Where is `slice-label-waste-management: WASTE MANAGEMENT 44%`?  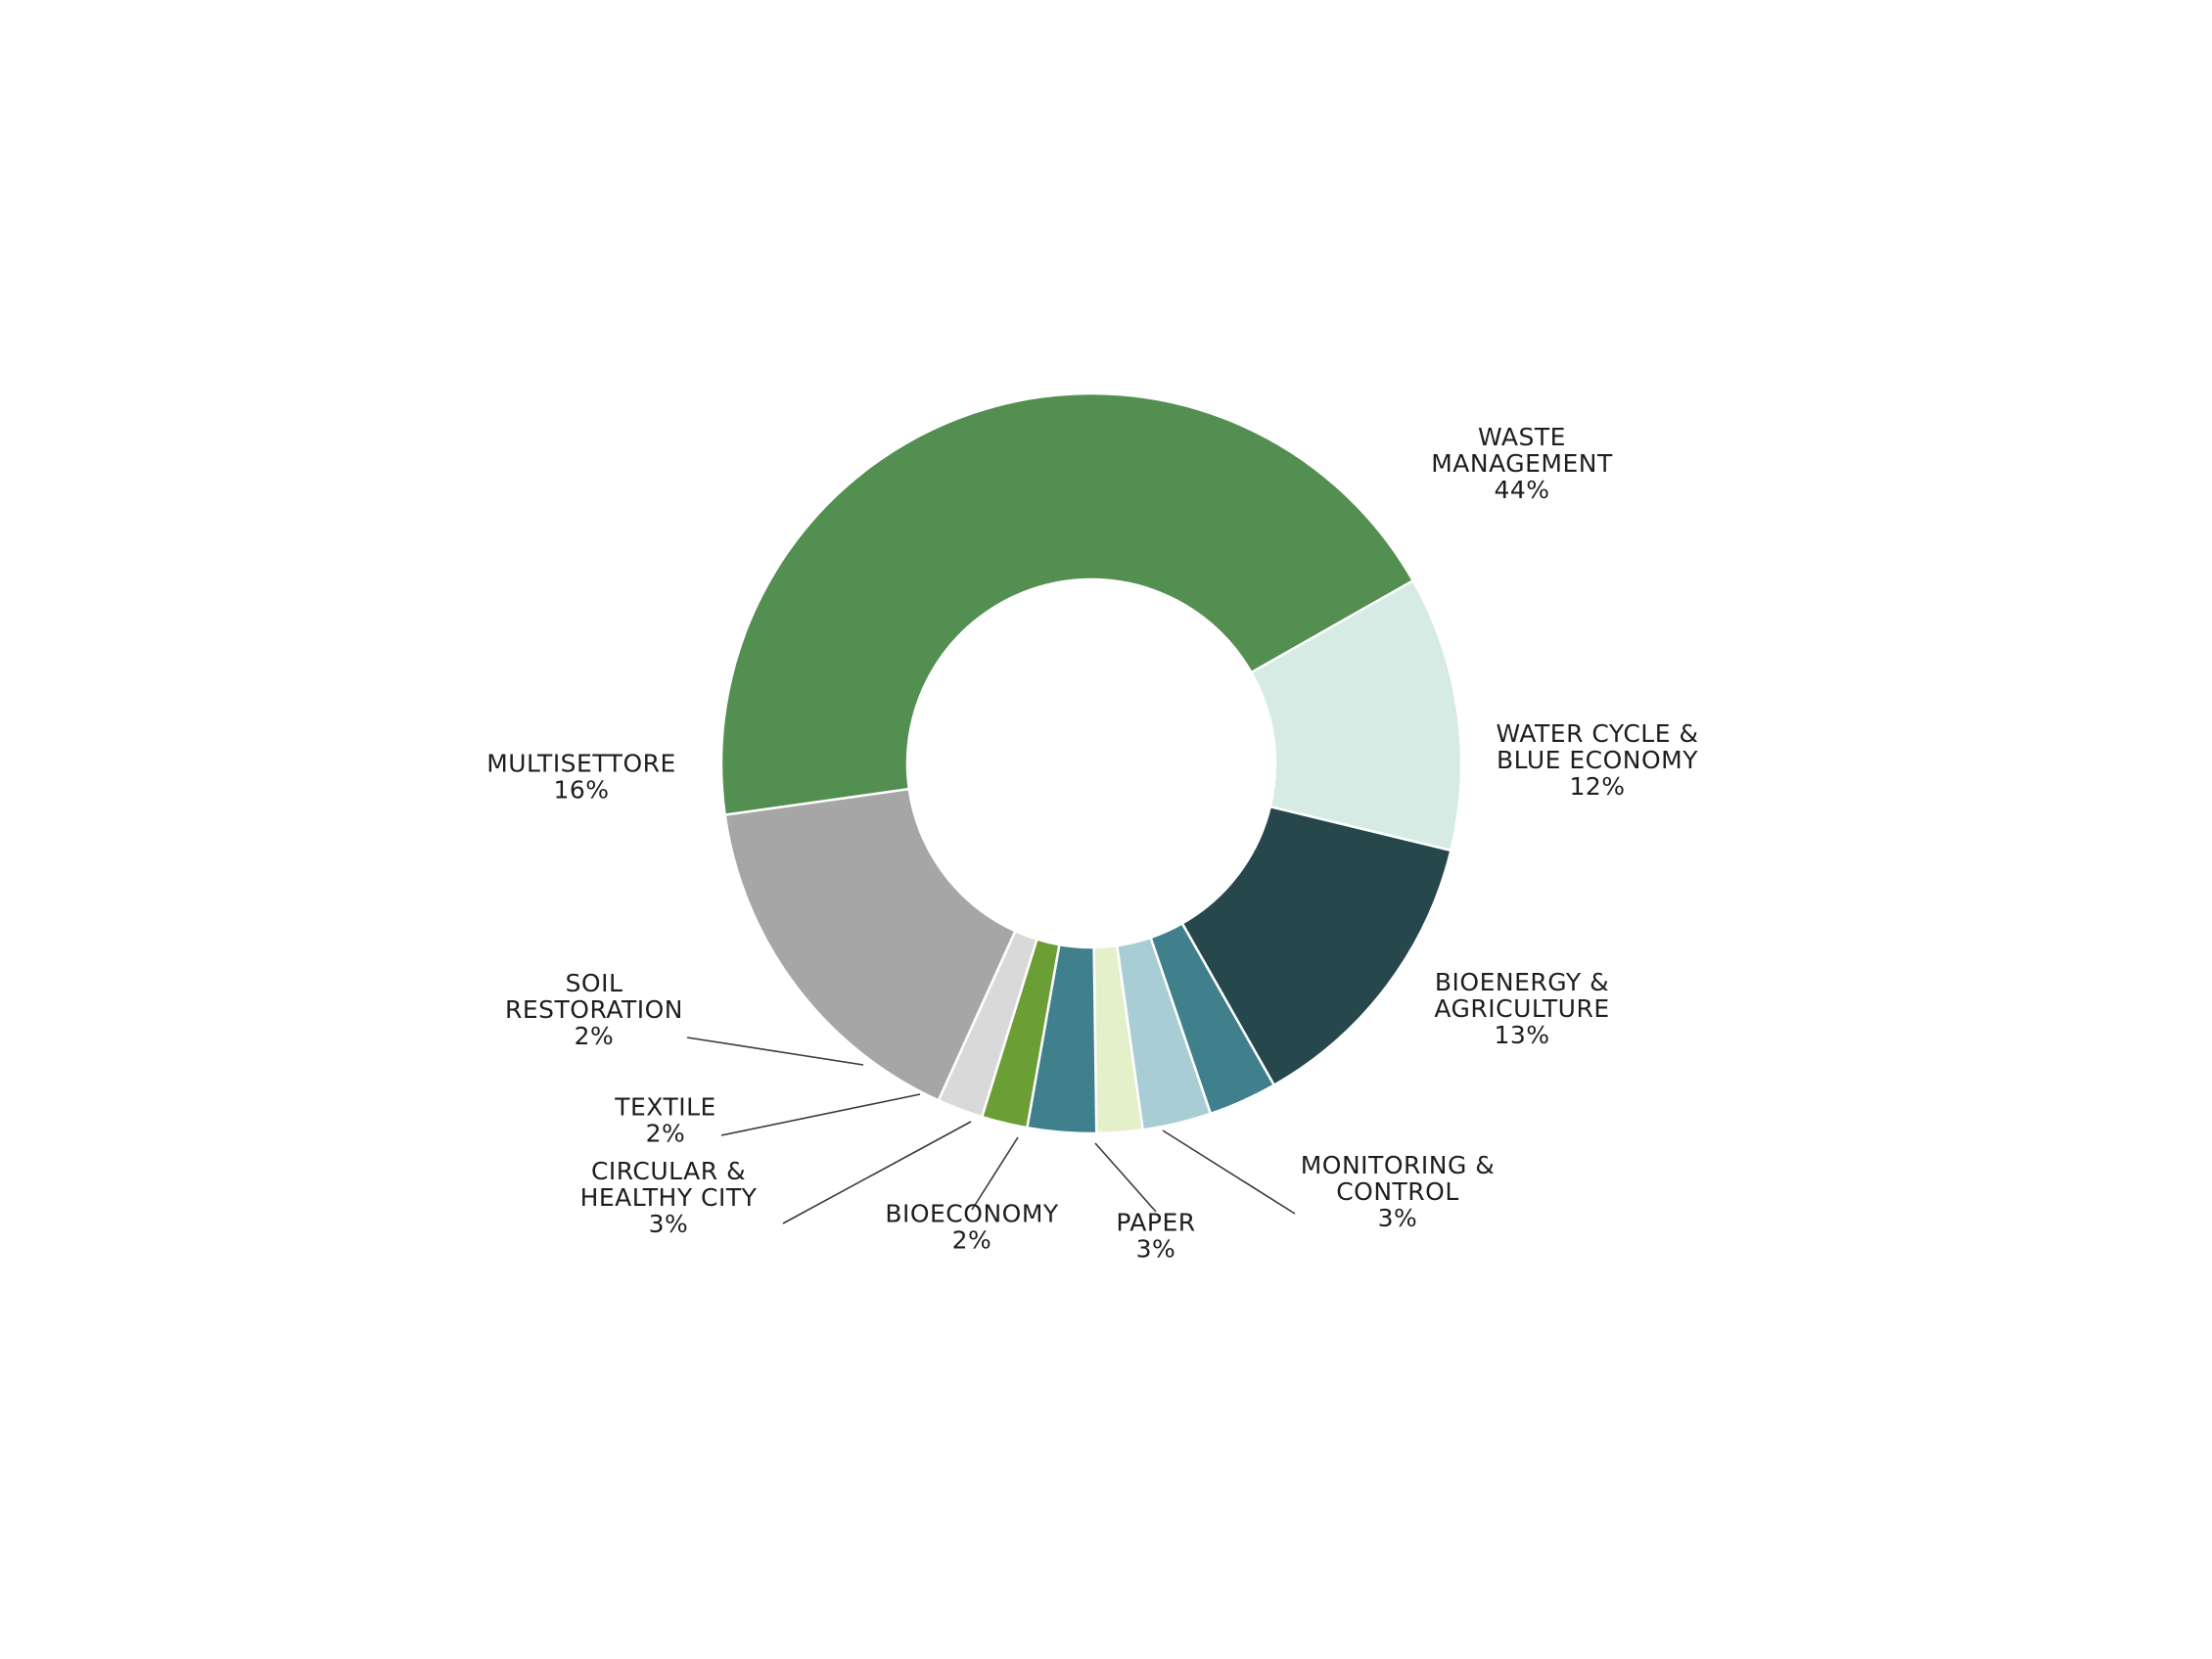 slice-label-waste-management: WASTE MANAGEMENT 44% is located at coordinates (1522, 463).